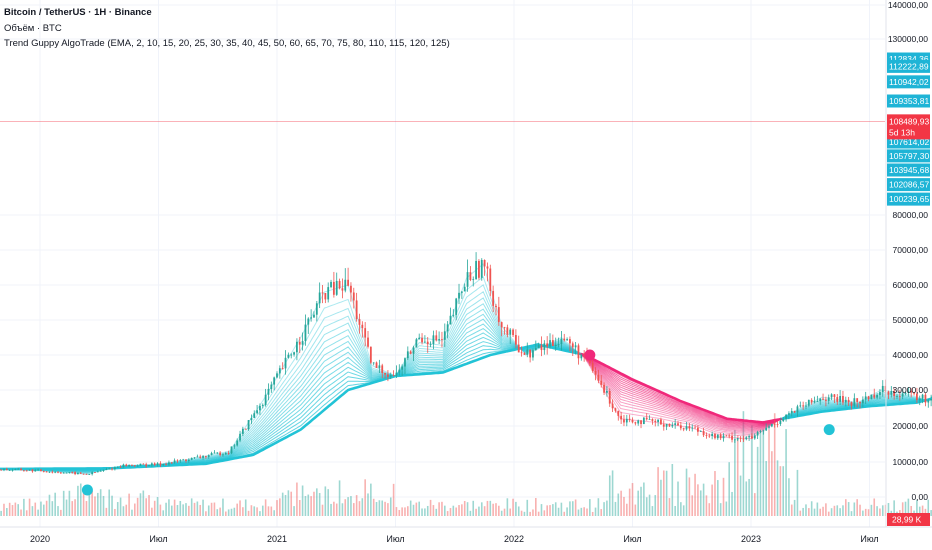  I want to click on price-level-tag: 102086,57, so click(908, 185).